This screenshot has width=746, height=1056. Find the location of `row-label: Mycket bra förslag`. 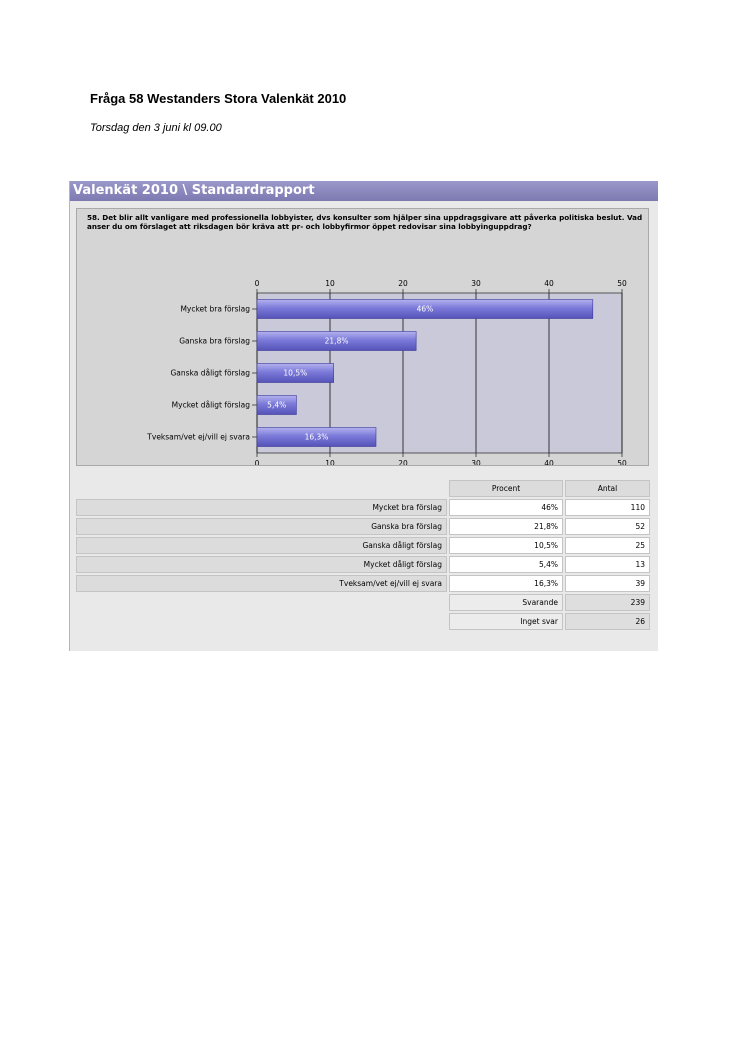

row-label: Mycket bra förslag is located at coordinates (261, 507).